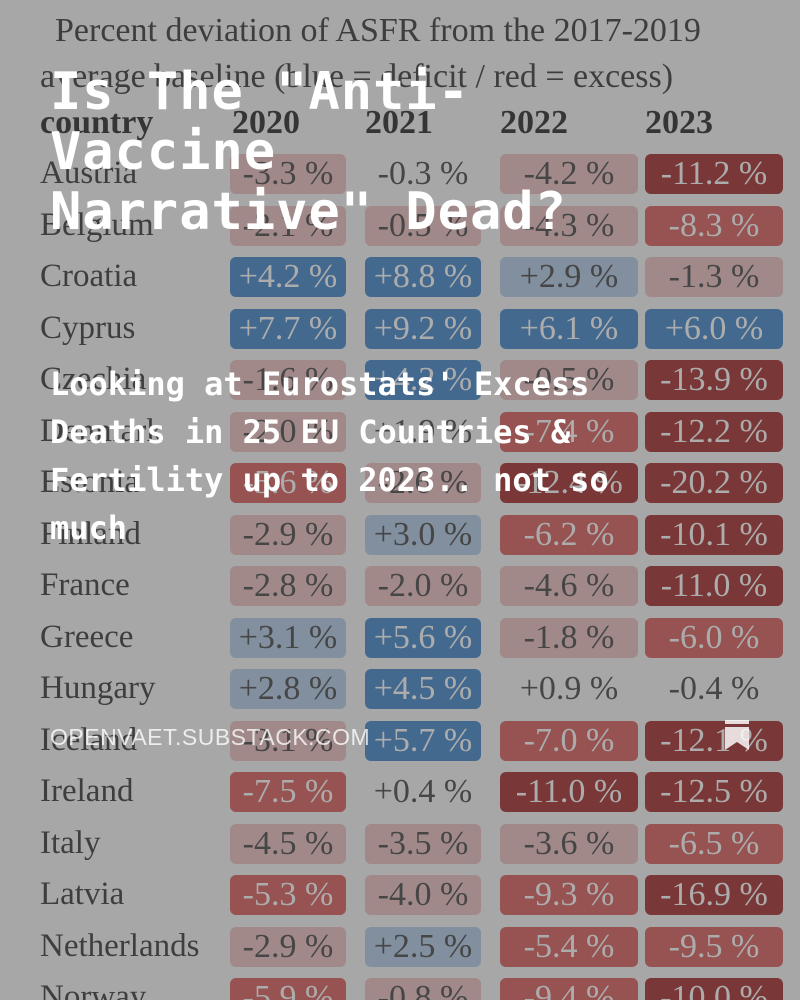  Describe the element at coordinates (308, 152) in the screenshot. I see `article-title: Is The "Anti-Vaccine Narrative" Dead?` at that location.